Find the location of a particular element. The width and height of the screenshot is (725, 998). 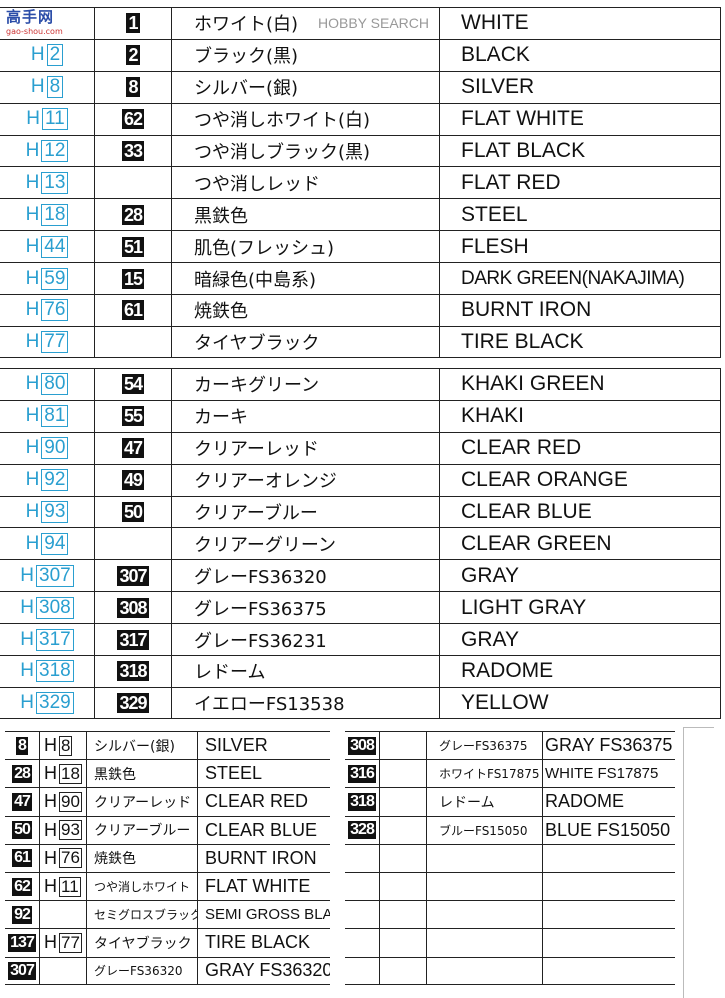

english-name: TIRE BLACK is located at coordinates (258, 942).